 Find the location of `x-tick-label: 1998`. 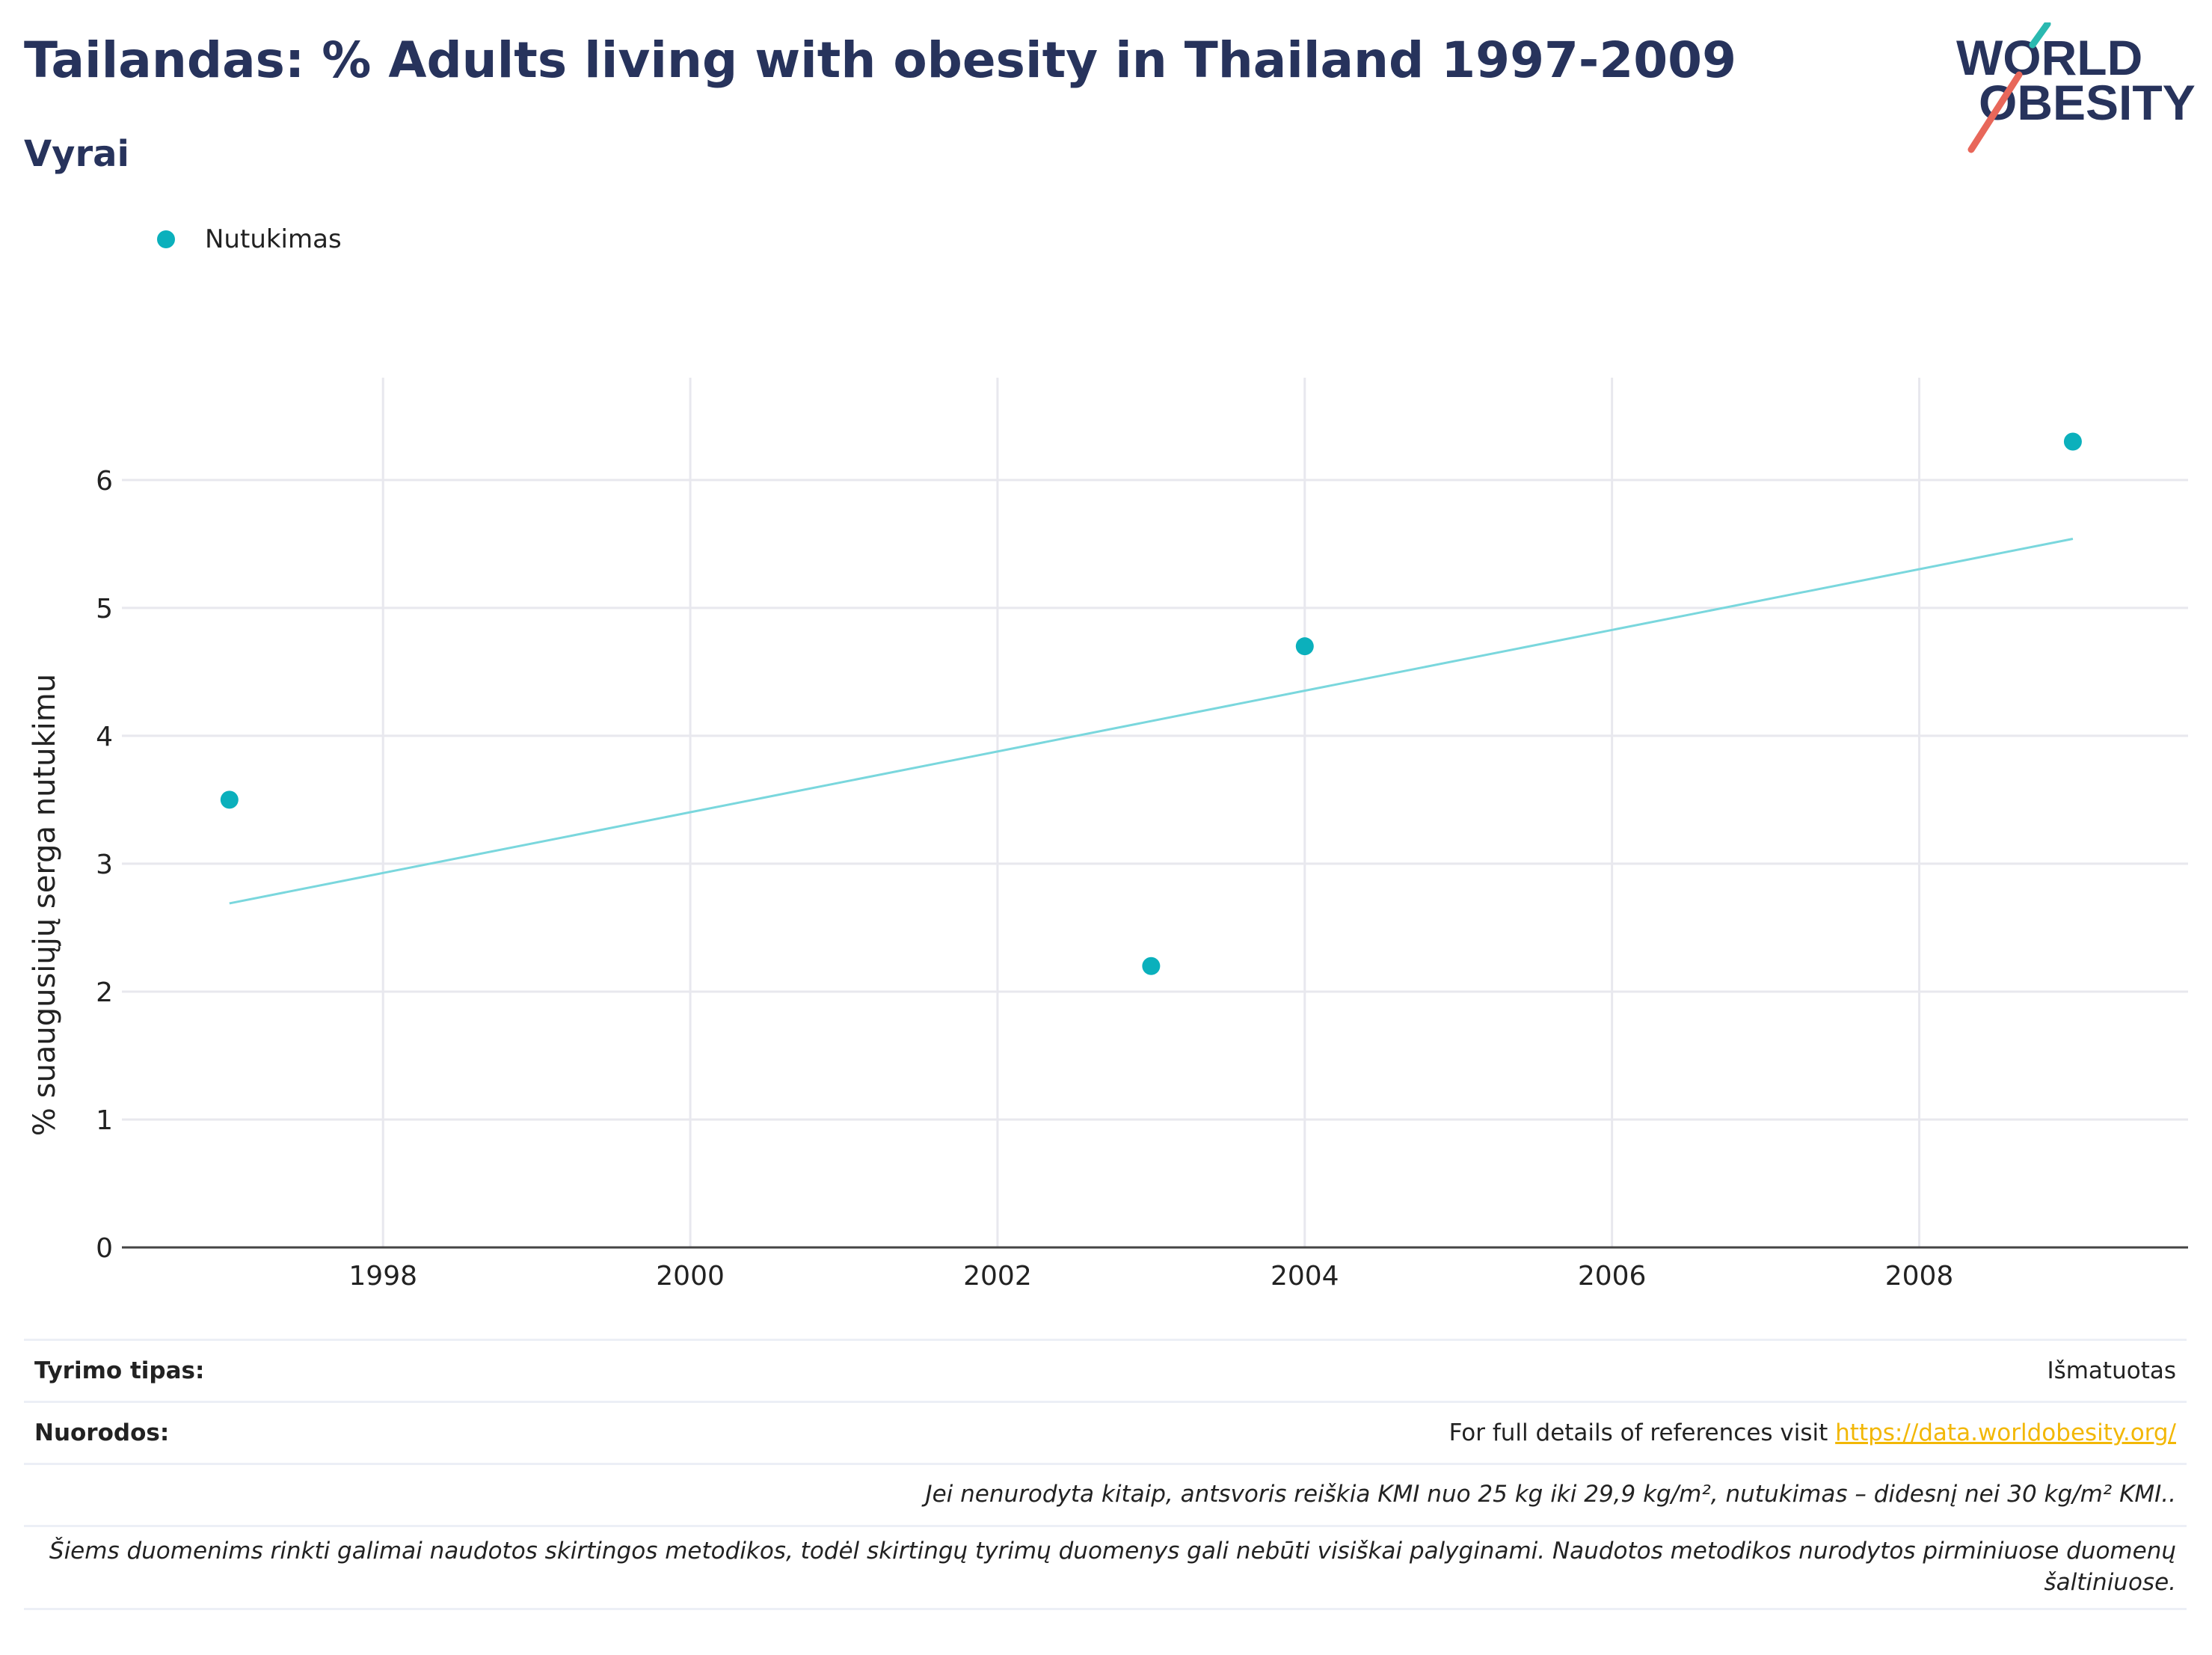

x-tick-label: 1998 is located at coordinates (382, 1276).